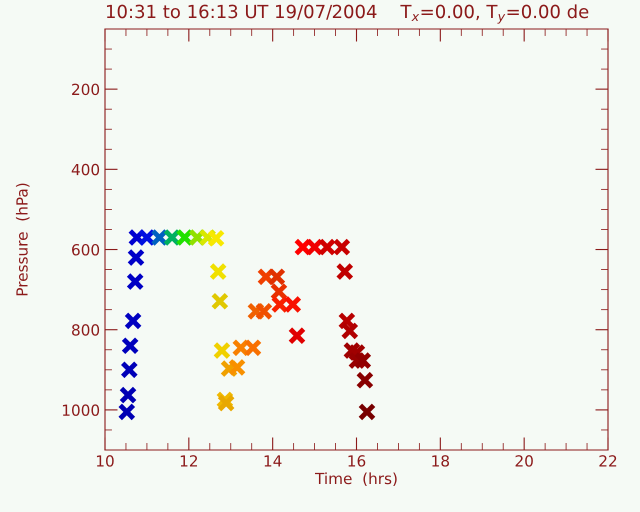 The image size is (640, 512). I want to click on x-tick-label: 16, so click(357, 461).